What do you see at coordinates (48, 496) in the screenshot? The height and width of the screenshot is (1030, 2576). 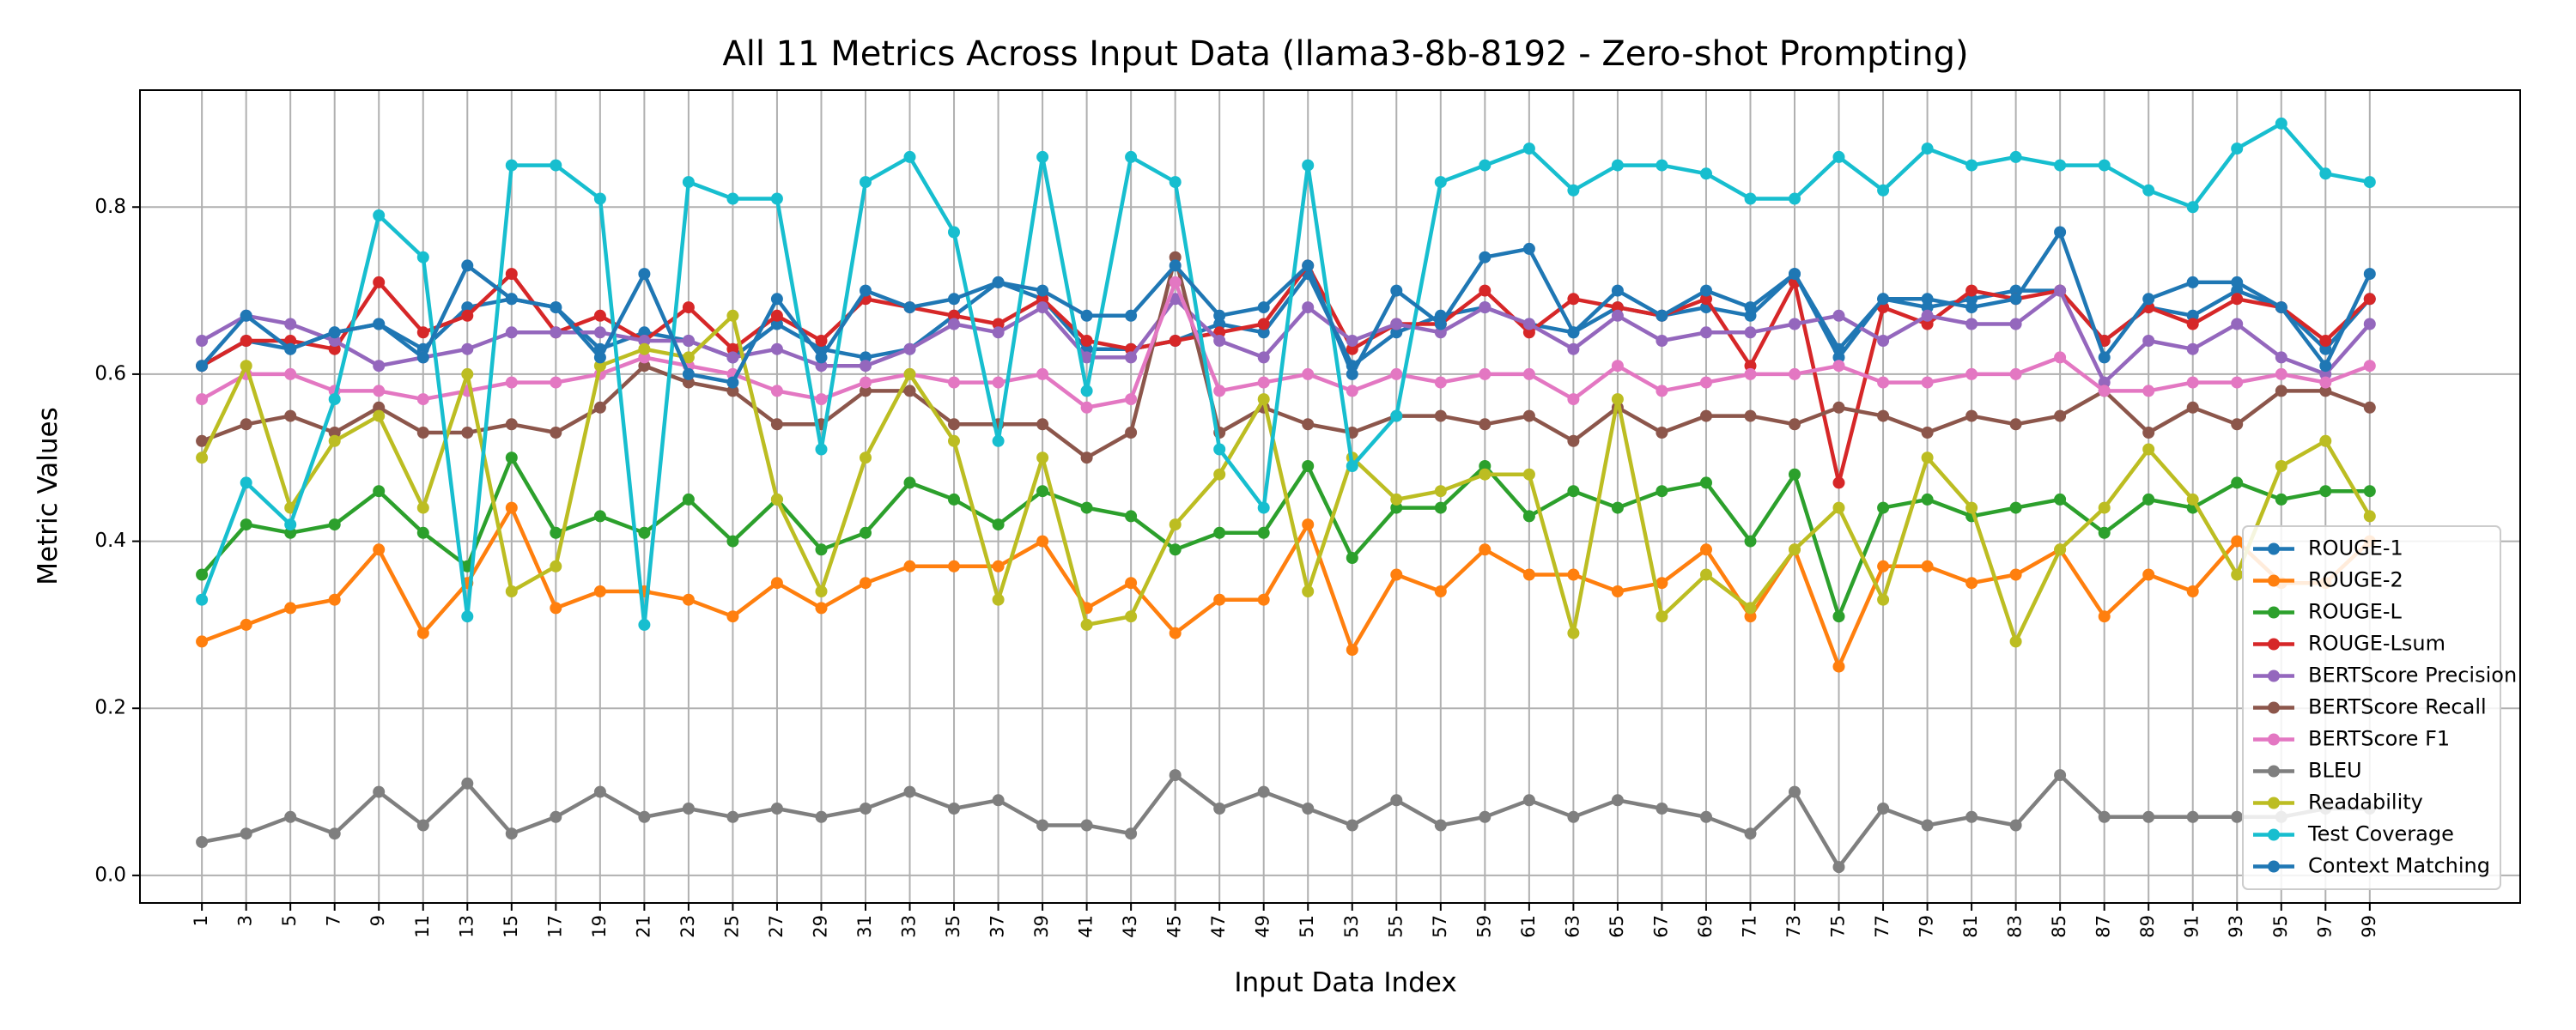 I see `y-axis-label: Metric Values` at bounding box center [48, 496].